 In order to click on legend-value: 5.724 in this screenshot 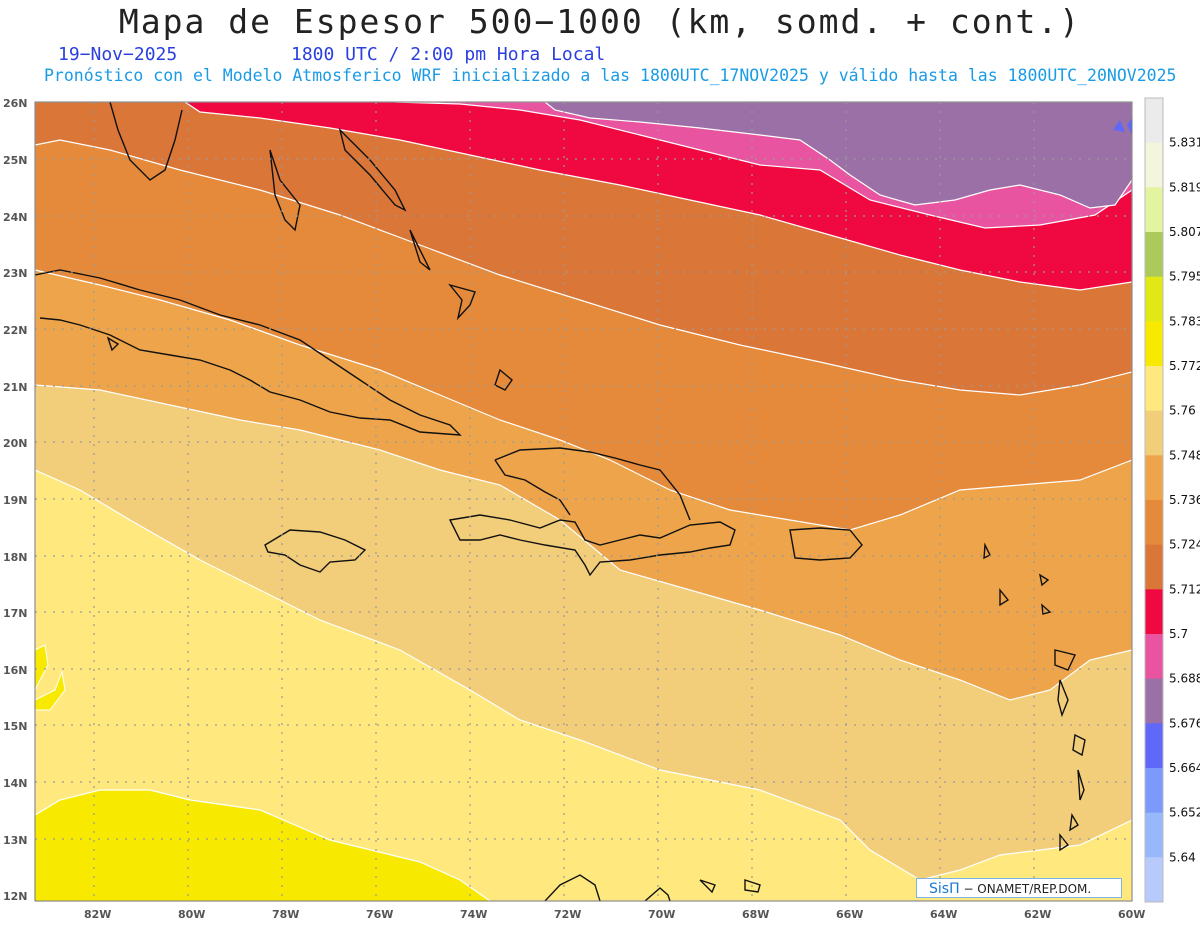, I will do `click(1184, 545)`.